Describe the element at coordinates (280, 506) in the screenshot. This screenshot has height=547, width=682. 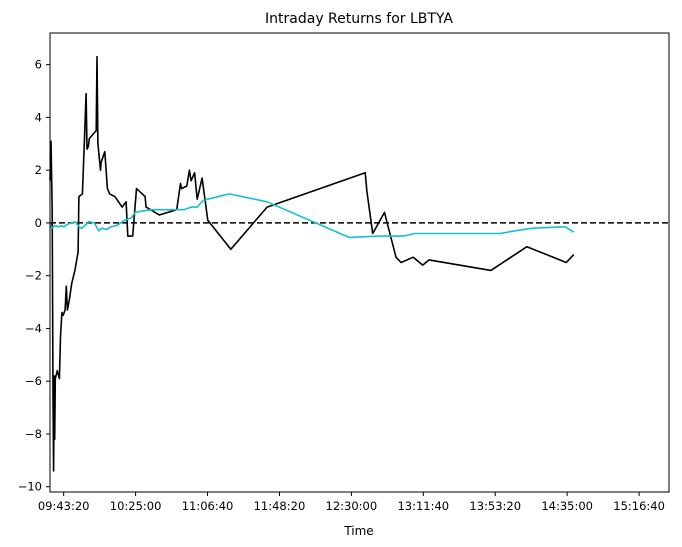
I see `x-tick-label: 11:48:20` at that location.